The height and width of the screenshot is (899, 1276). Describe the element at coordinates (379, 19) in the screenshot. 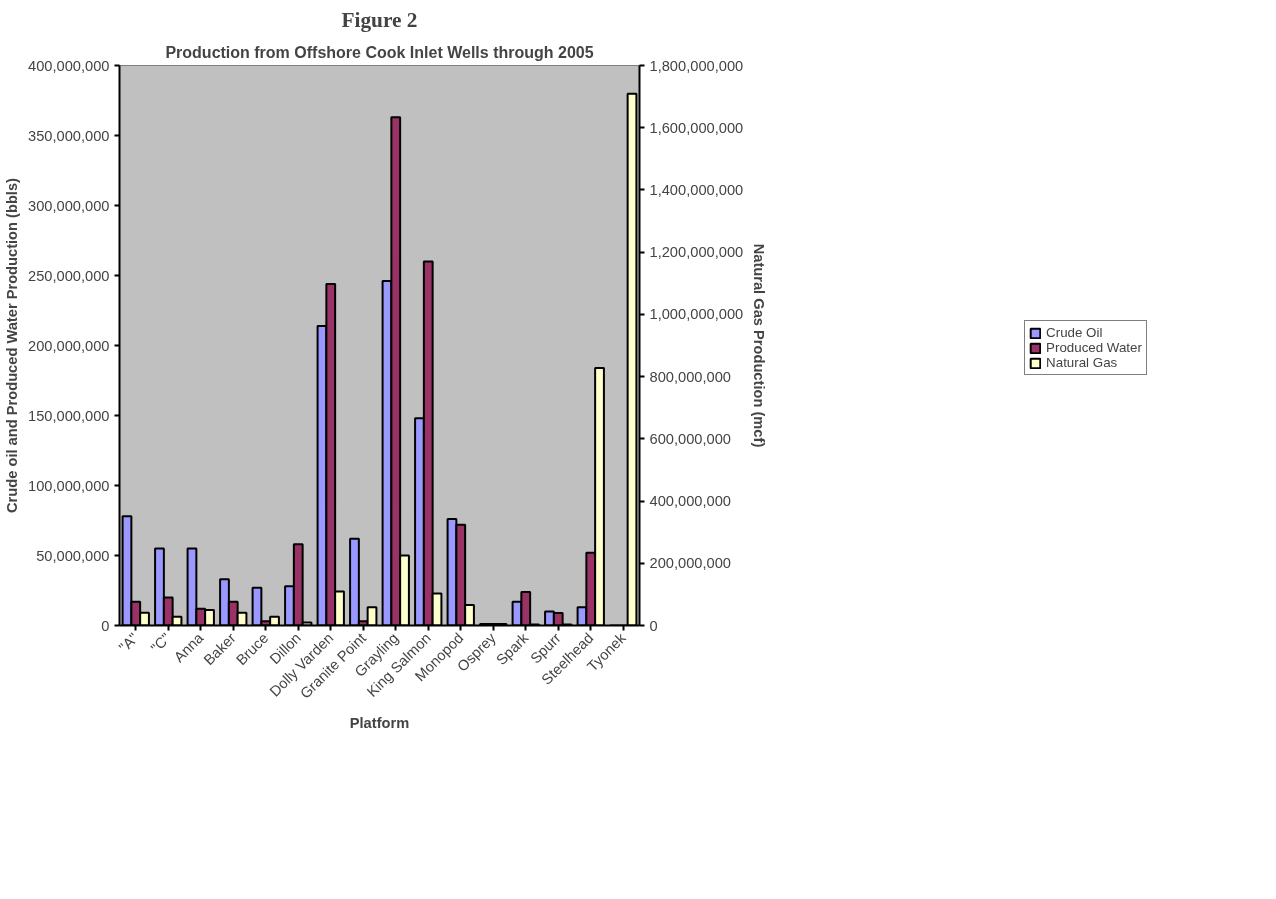

I see `chart-title: Figure 2` at that location.